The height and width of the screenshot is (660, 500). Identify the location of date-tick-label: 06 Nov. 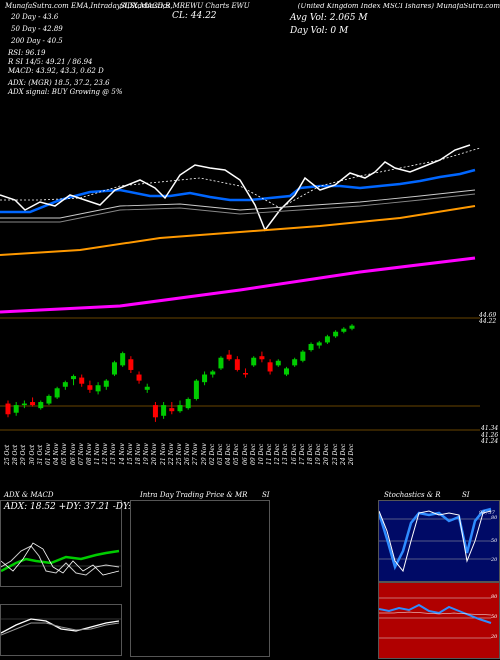
(73, 454).